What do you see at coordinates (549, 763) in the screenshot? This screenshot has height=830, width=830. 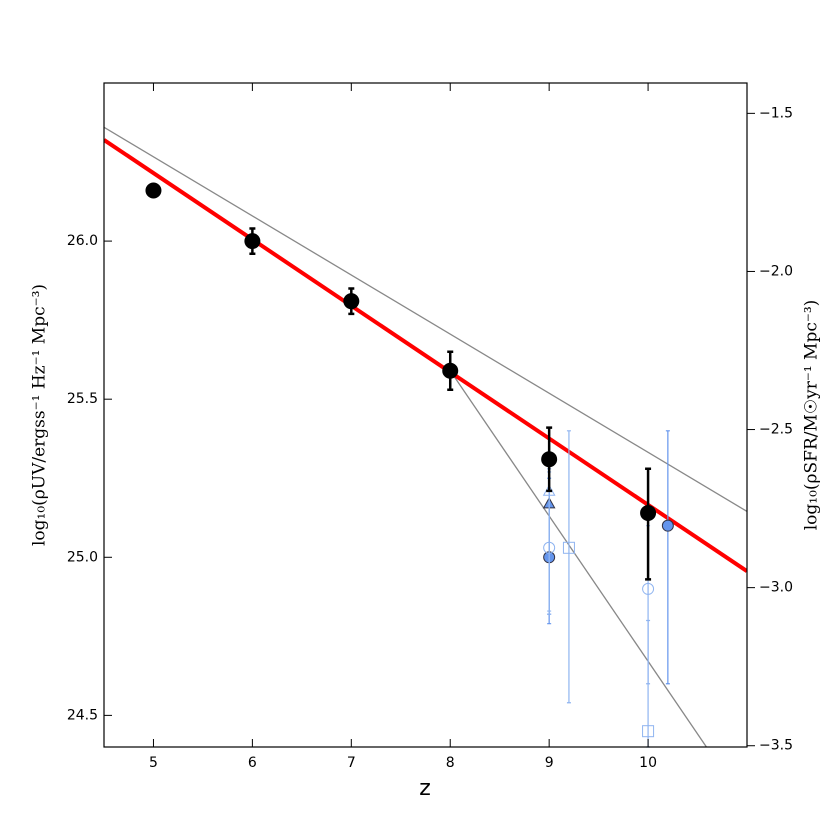 I see `x-tick-label: 9` at bounding box center [549, 763].